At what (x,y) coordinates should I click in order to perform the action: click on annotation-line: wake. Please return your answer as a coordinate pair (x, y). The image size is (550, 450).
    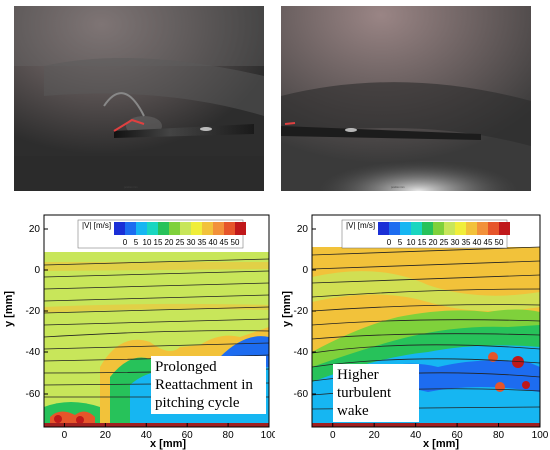
    Looking at the image, I should click on (353, 411).